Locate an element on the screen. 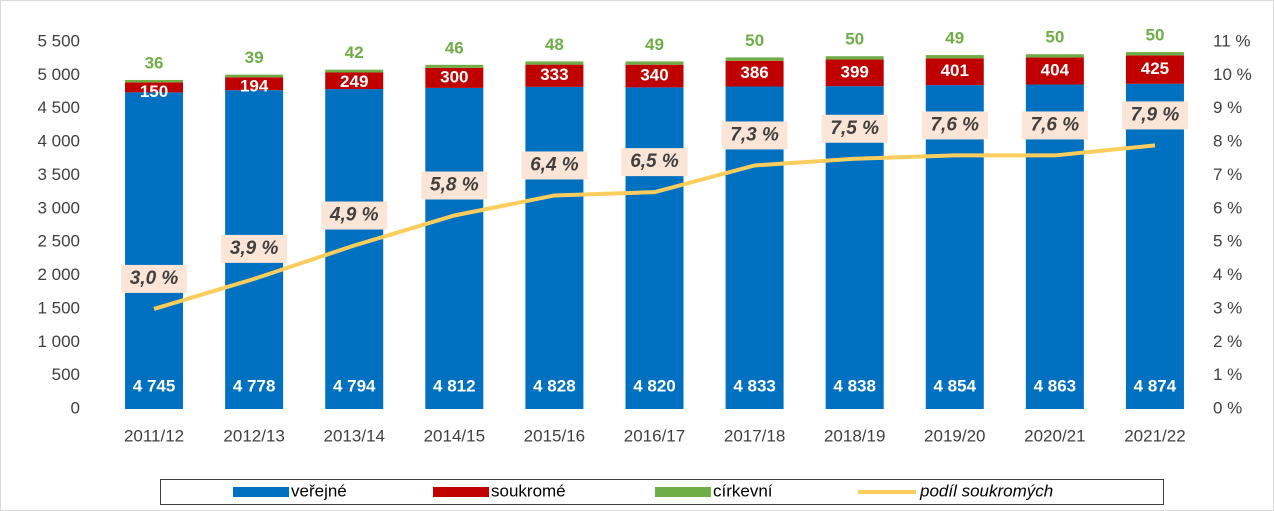  legend-label: církevní is located at coordinates (743, 490).